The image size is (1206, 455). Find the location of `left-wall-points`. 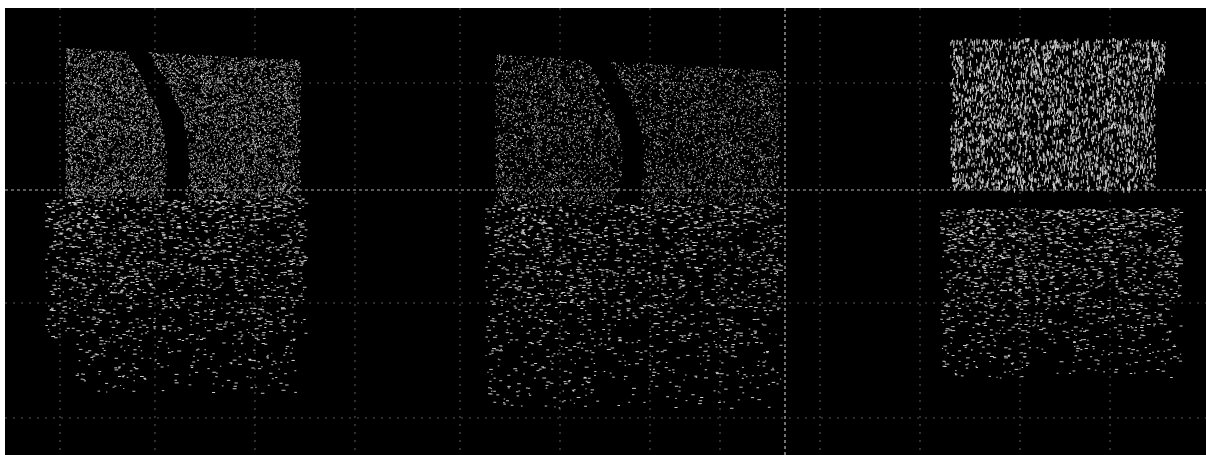

left-wall-points is located at coordinates (183, 123).